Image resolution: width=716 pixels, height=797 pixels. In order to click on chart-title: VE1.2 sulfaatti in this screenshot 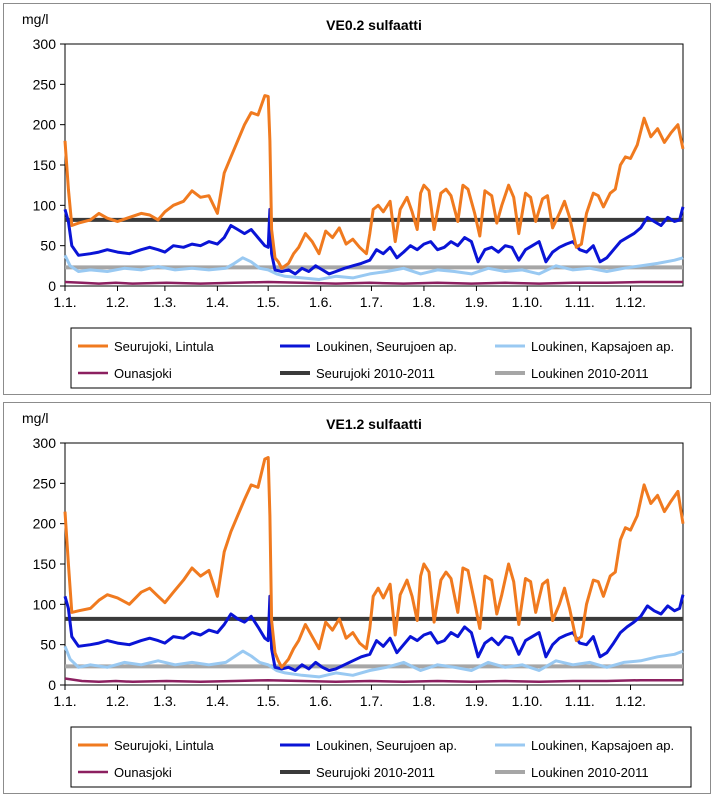, I will do `click(374, 424)`.